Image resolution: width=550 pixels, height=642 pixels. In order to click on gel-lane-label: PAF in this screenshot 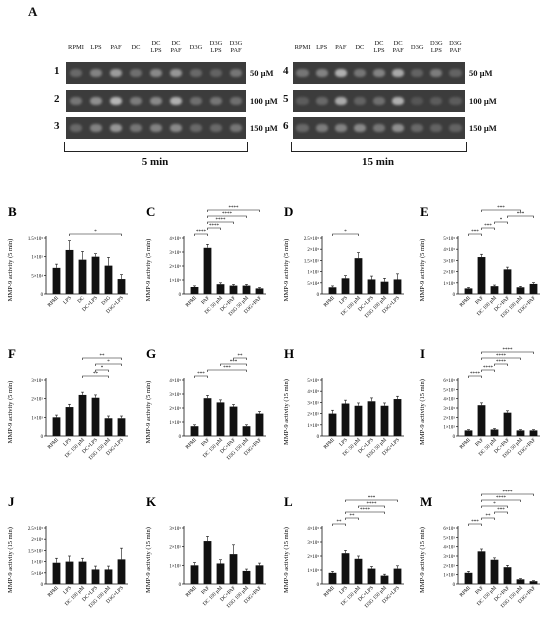, I will do `click(341, 47)`.